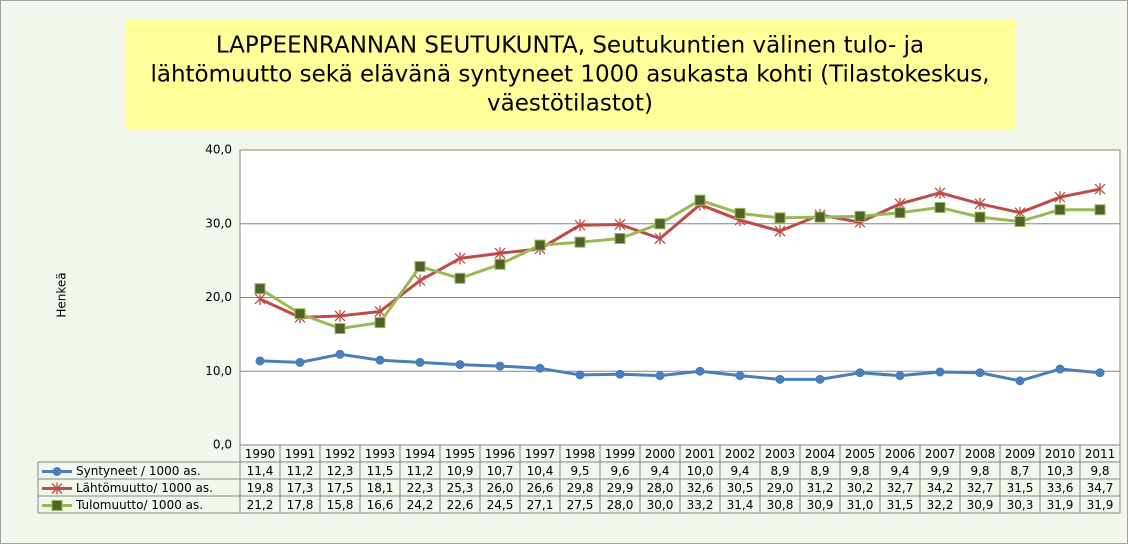  I want to click on table-value: 32,2, so click(940, 505).